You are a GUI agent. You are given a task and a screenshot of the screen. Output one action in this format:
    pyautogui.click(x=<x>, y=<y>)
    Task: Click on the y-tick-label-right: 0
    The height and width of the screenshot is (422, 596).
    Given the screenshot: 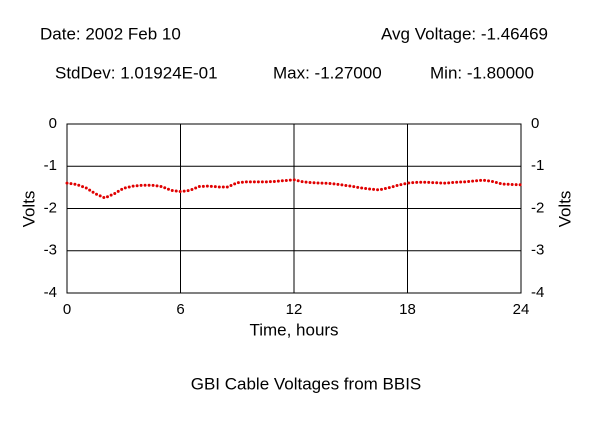 What is the action you would take?
    pyautogui.click(x=535, y=123)
    